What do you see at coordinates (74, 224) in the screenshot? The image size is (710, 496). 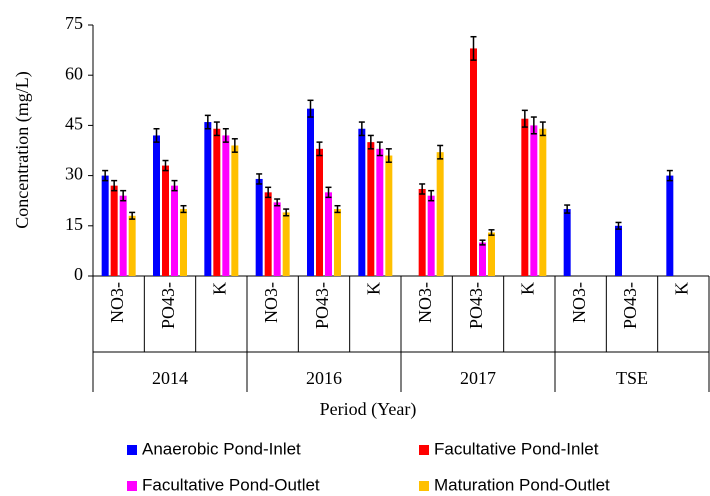 I see `y-tick-label: 15` at bounding box center [74, 224].